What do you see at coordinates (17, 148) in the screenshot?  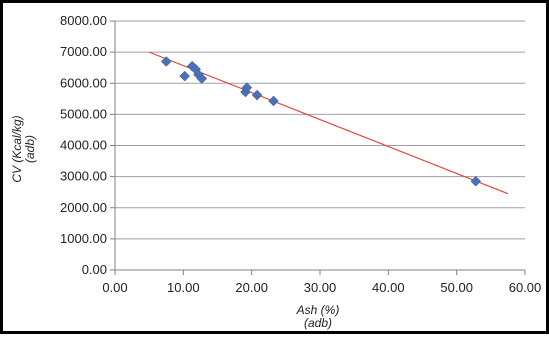 I see `y-axis-title-line1: CV (Kcal/kg)` at bounding box center [17, 148].